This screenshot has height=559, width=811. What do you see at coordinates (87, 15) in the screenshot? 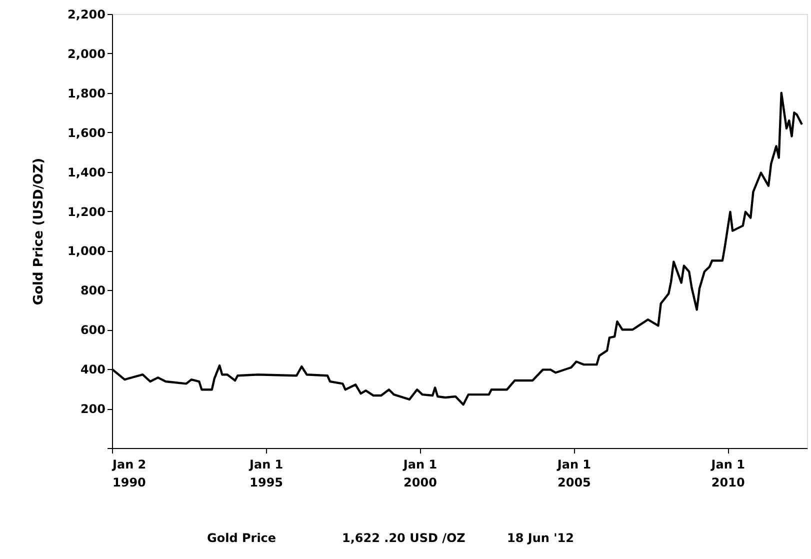
I see `y-tick-label: 2,200` at bounding box center [87, 15].